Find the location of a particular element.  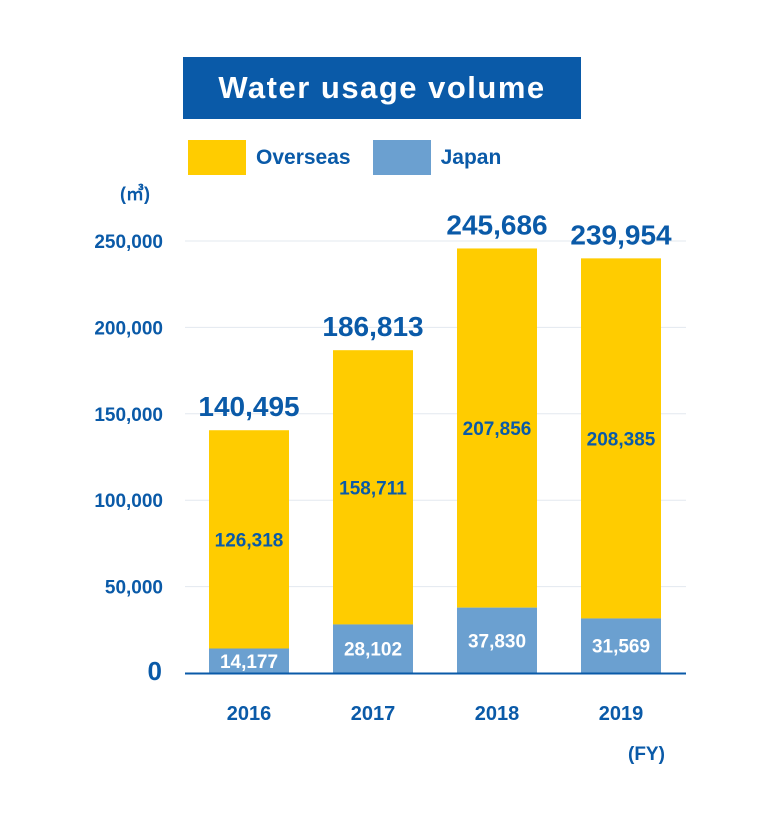

x-tick-label: 2019 is located at coordinates (621, 714).